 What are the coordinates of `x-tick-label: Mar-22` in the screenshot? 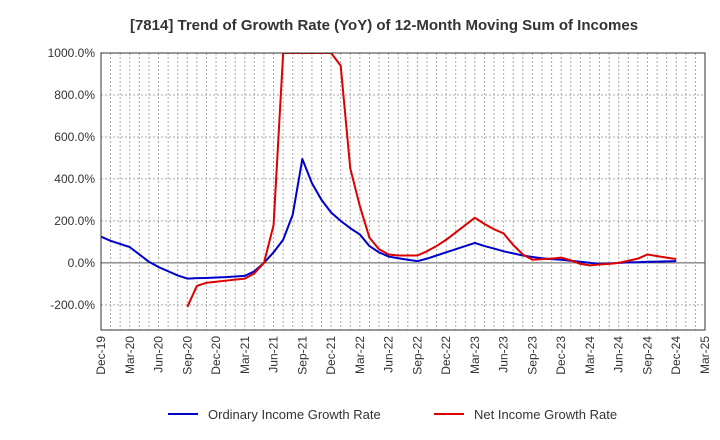 It's located at (360, 355).